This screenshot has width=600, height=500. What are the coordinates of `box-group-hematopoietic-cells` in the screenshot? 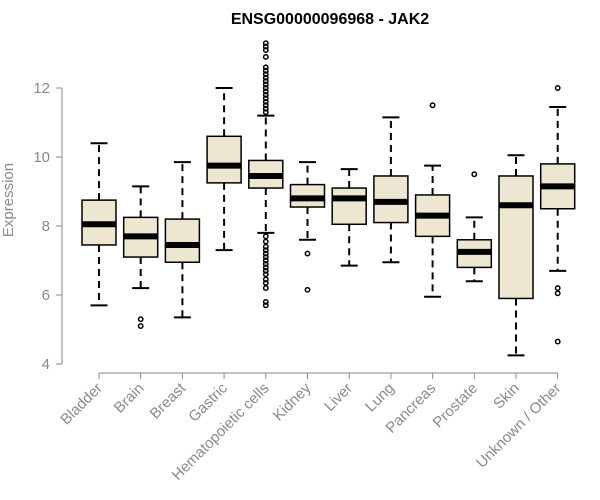 It's located at (266, 174).